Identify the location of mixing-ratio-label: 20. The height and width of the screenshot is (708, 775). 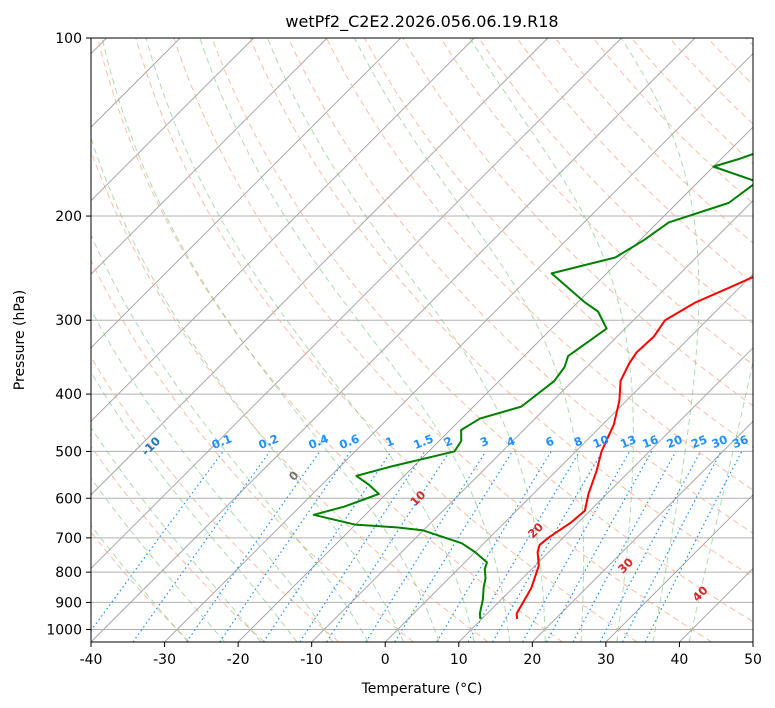
(674, 441).